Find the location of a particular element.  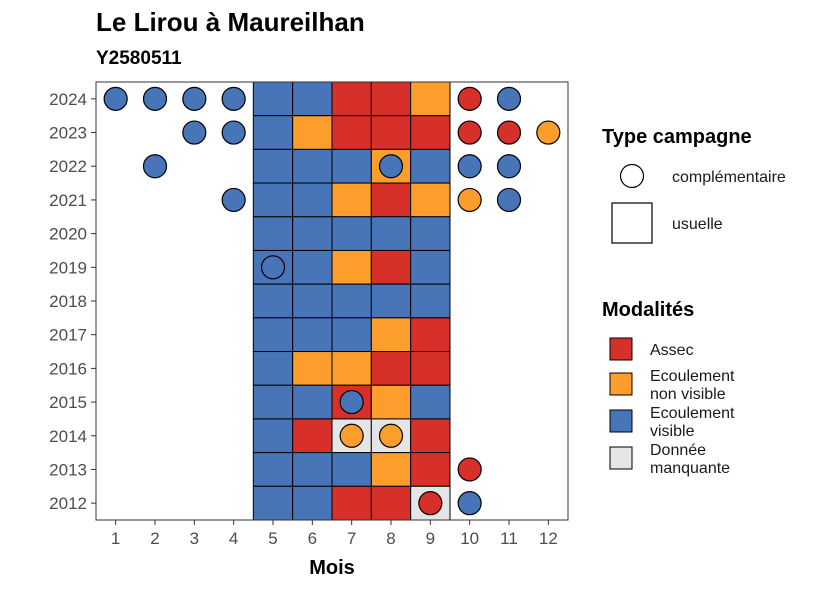

legend-type-campagne-title: Type campagne is located at coordinates (677, 137).